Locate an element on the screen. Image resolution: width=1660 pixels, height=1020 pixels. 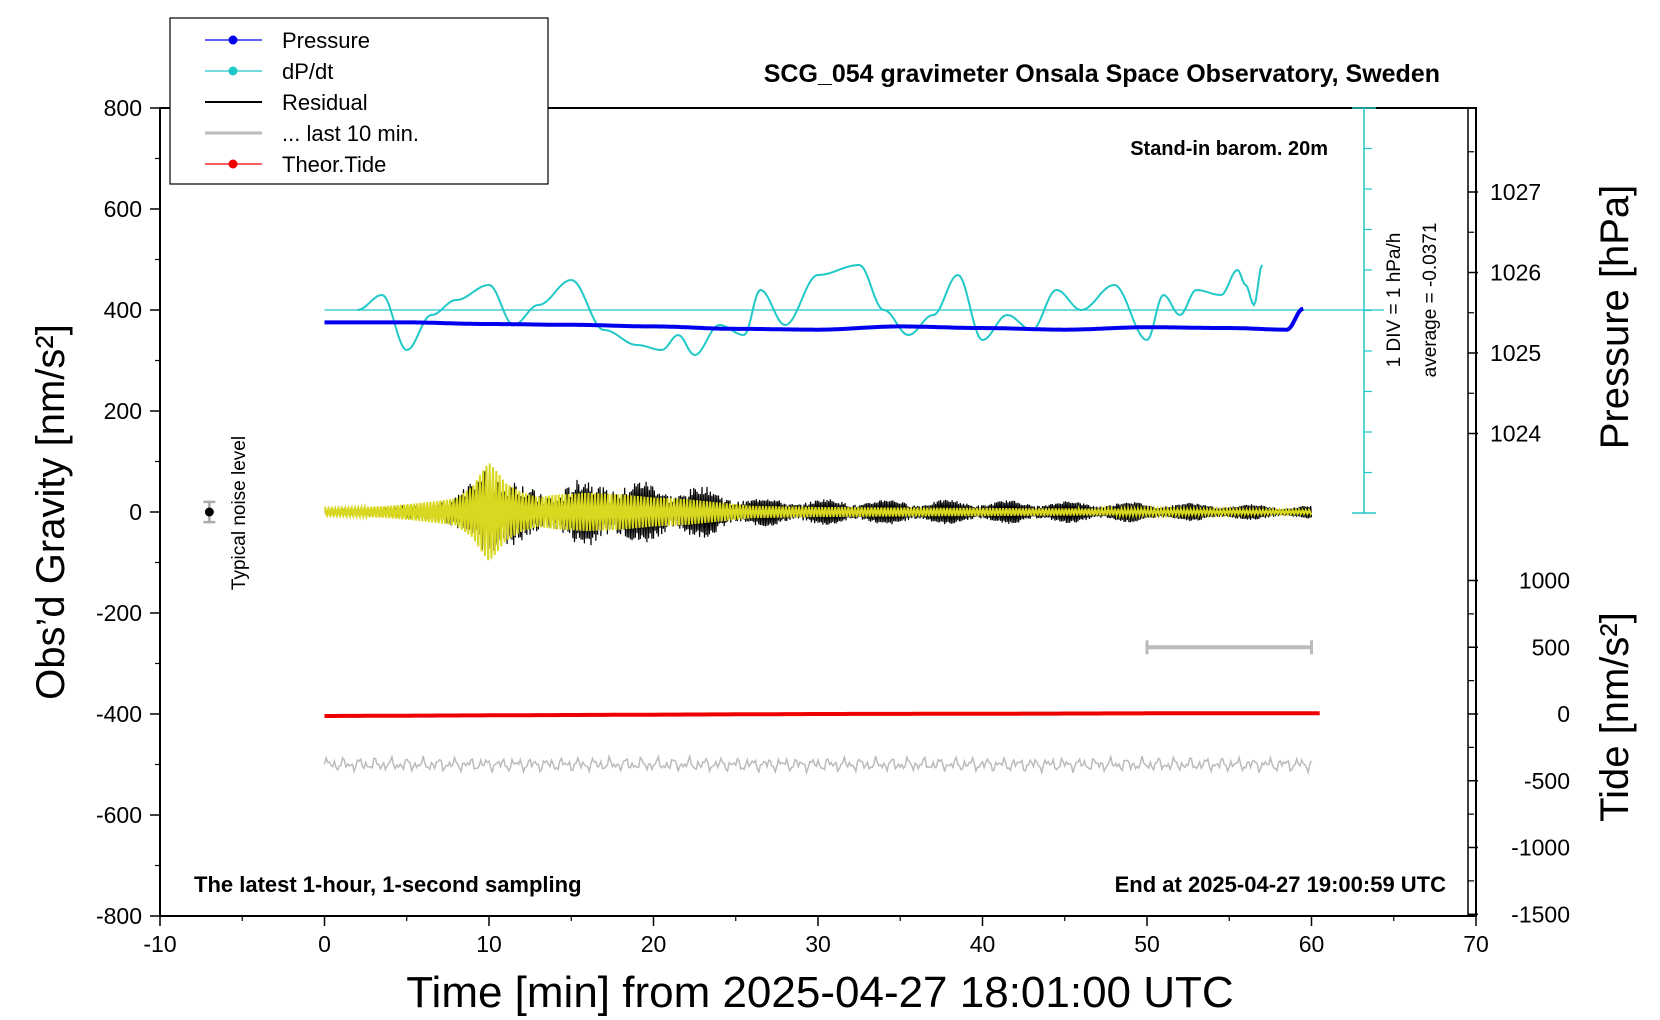
x-axis-title: Time [min] from 2025-04-27 18:01:00 UTC is located at coordinates (819, 992).